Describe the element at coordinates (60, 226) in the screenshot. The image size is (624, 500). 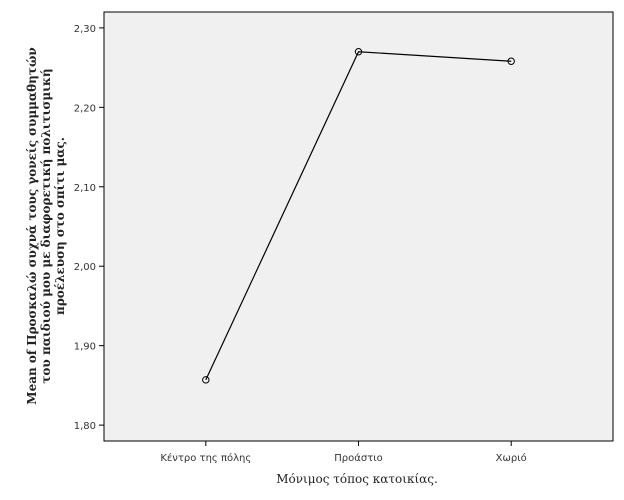
I see `y-axis-label-line: προέλευση στο σπίτι μας.` at that location.